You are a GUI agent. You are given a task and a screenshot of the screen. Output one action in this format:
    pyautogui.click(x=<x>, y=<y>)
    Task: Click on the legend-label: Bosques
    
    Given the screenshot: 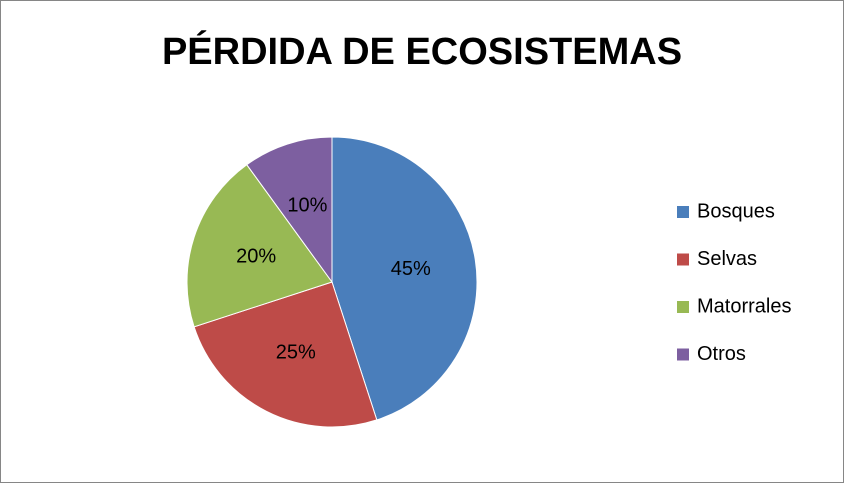 What is the action you would take?
    pyautogui.click(x=736, y=211)
    